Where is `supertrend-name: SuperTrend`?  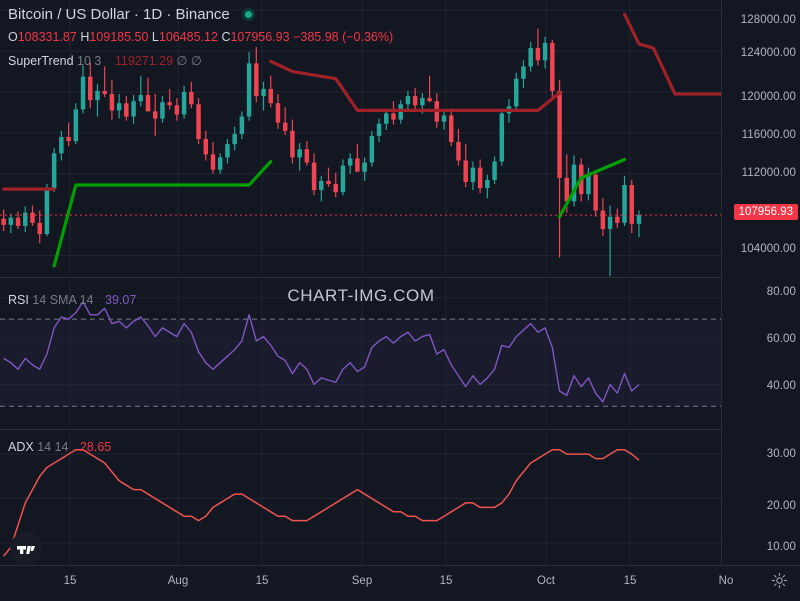 supertrend-name: SuperTrend is located at coordinates (41, 61).